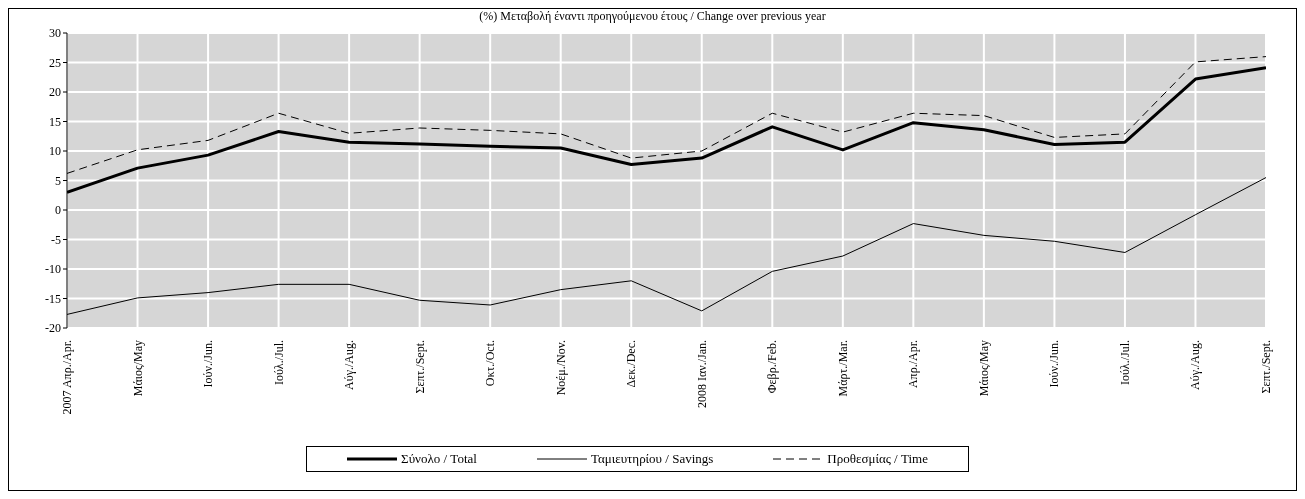 The width and height of the screenshot is (1305, 499). What do you see at coordinates (58, 210) in the screenshot?
I see `y-tick-label: 0` at bounding box center [58, 210].